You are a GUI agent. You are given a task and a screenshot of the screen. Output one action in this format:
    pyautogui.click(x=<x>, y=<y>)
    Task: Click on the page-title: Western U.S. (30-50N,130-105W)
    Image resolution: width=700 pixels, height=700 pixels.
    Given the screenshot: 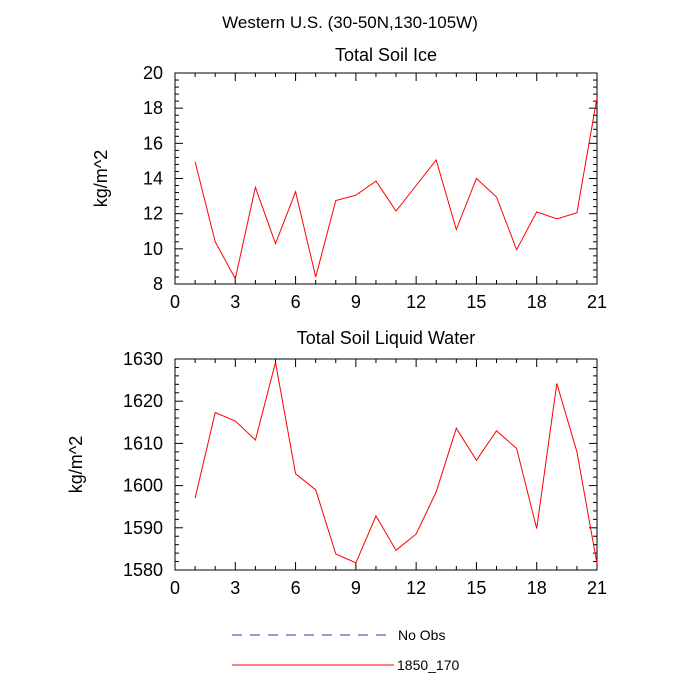 What is the action you would take?
    pyautogui.click(x=350, y=22)
    